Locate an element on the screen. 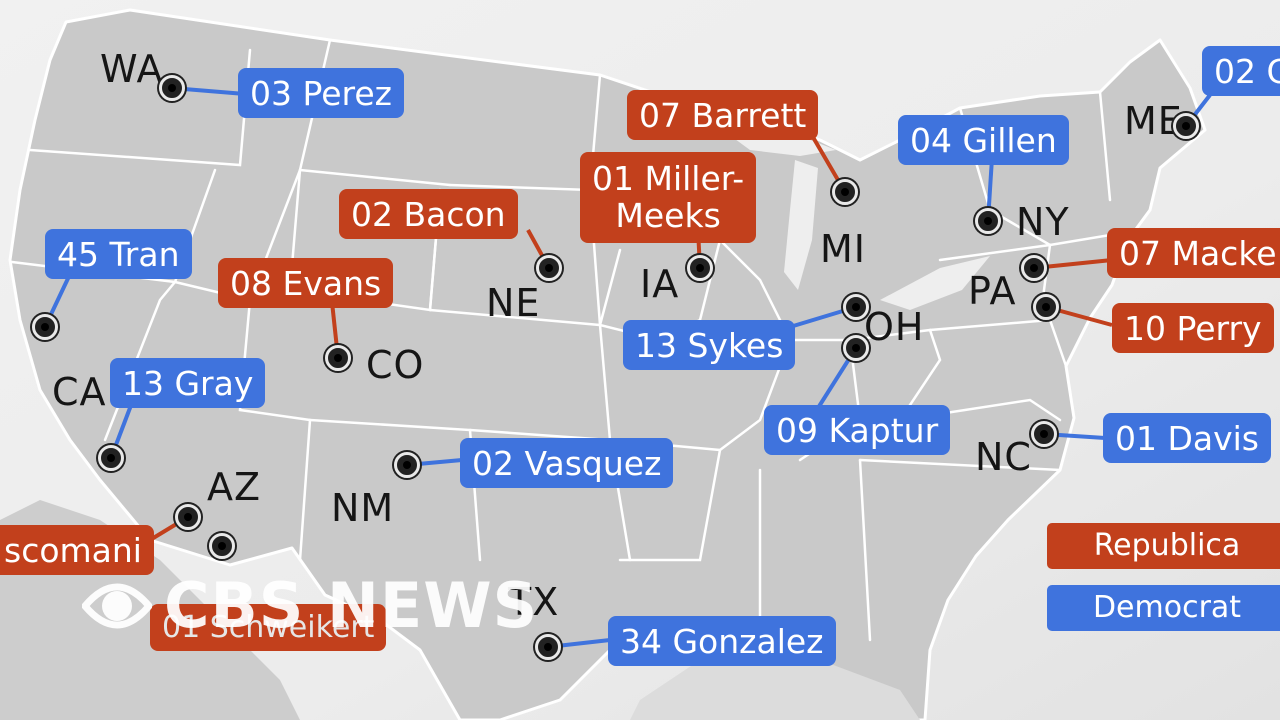 This screenshot has width=1280, height=720. state-label-ca: CA is located at coordinates (79, 392).